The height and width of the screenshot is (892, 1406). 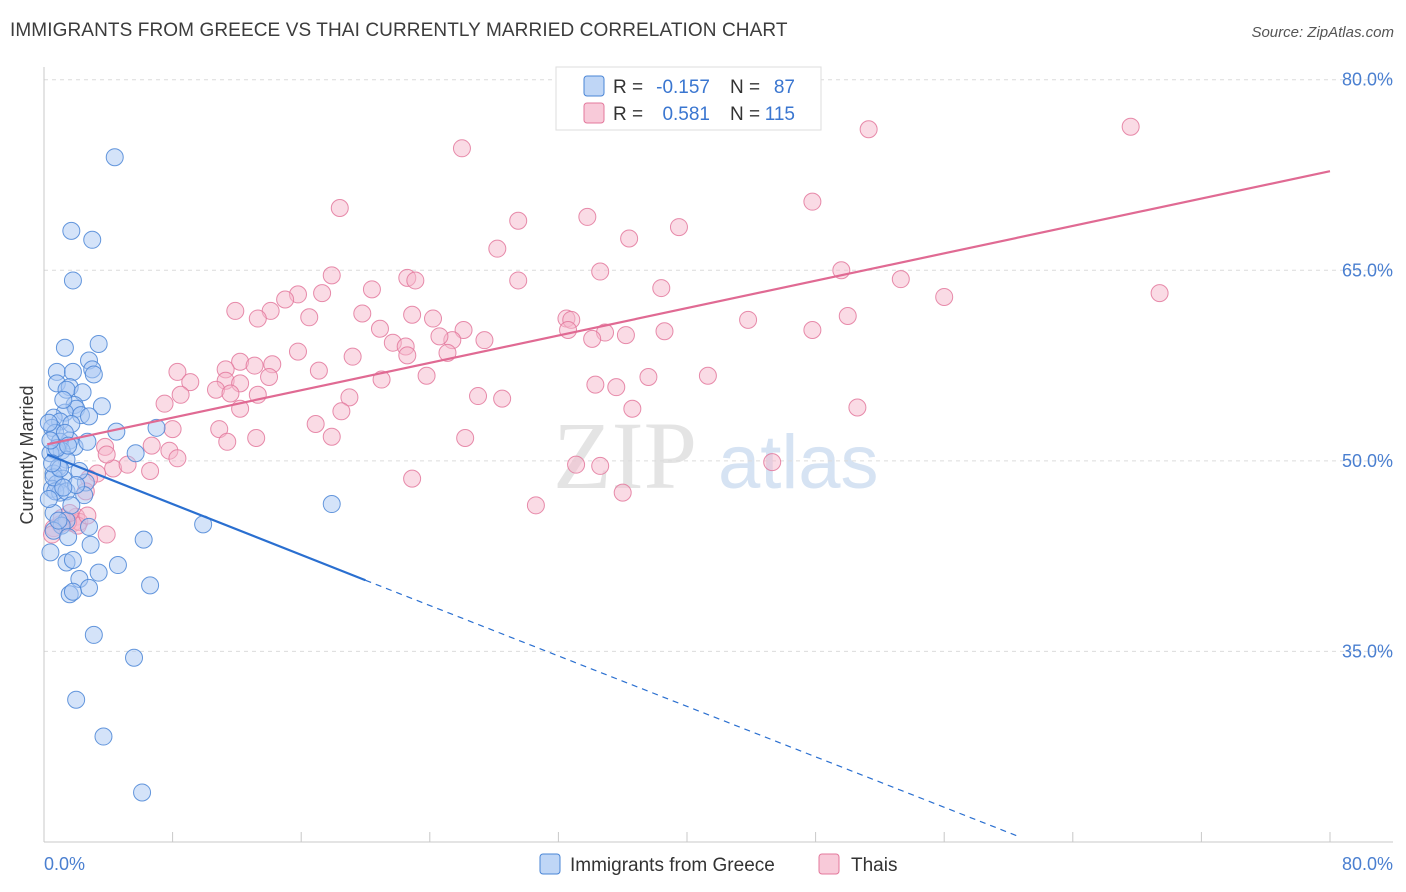 What do you see at coordinates (672, 865) in the screenshot?
I see `legend-bottom-label-greece: Immigrants from Greece` at bounding box center [672, 865].